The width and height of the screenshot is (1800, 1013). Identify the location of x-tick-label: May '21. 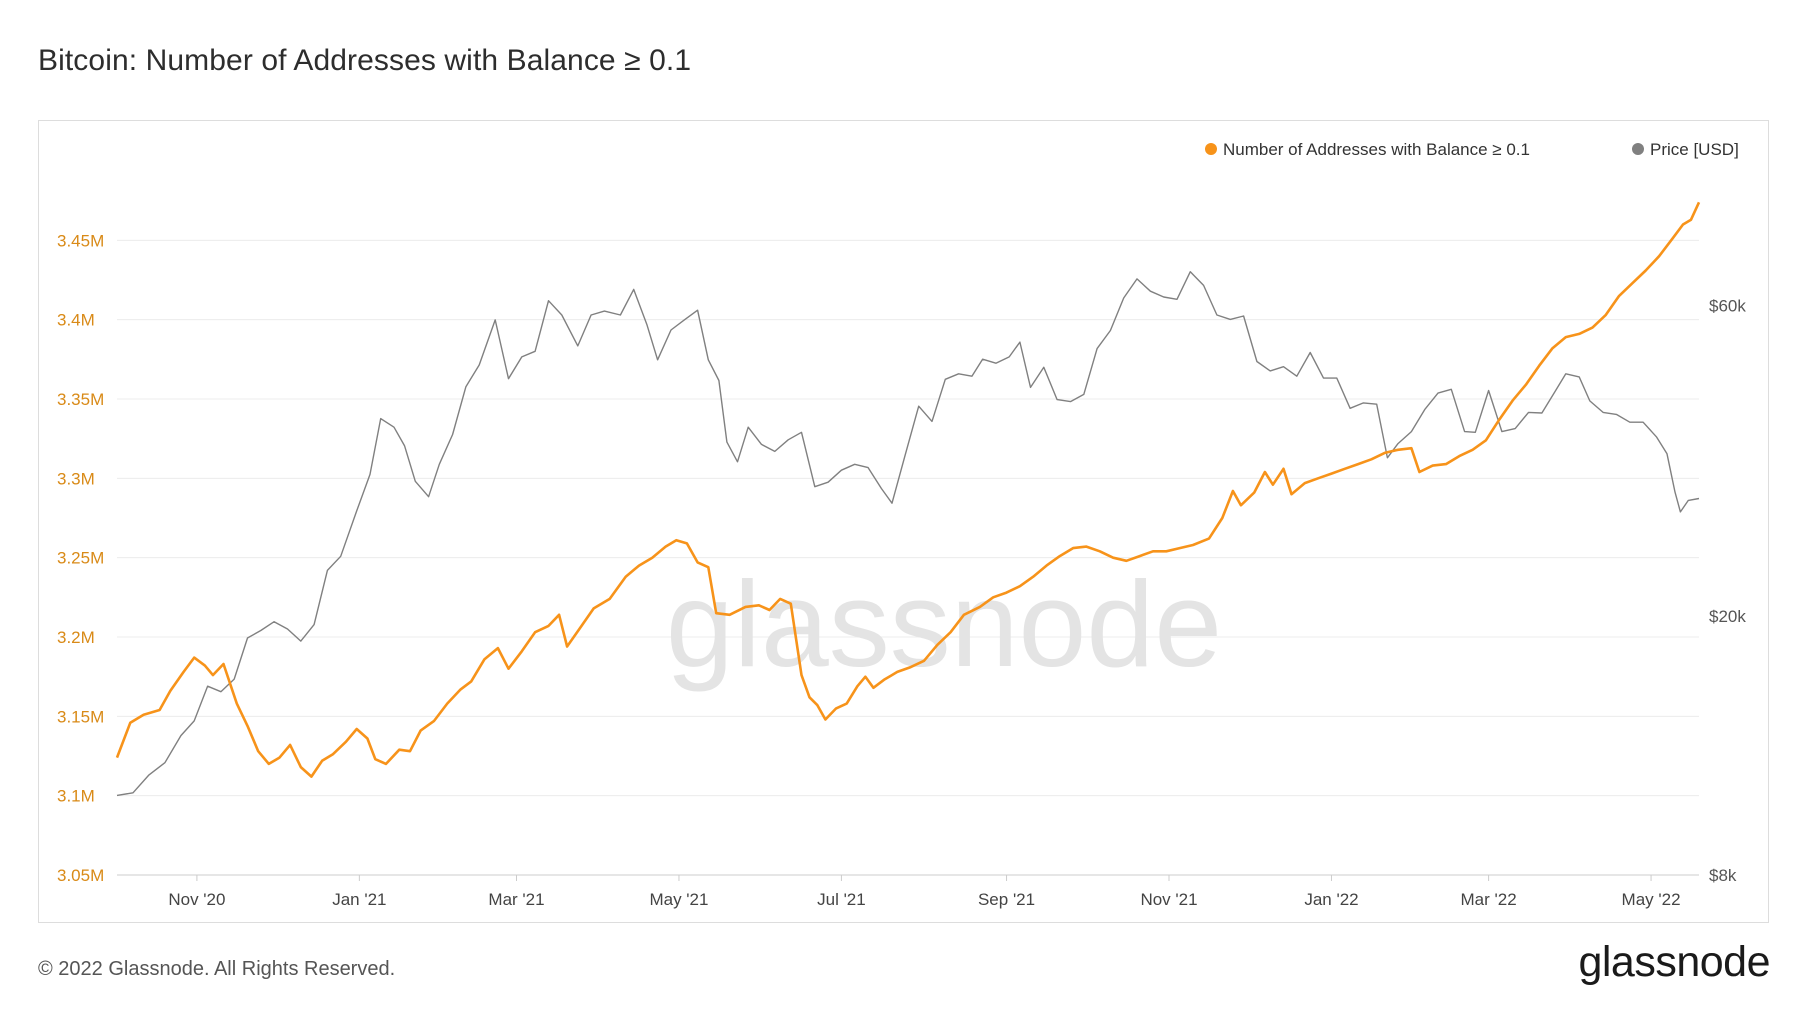
(678, 899).